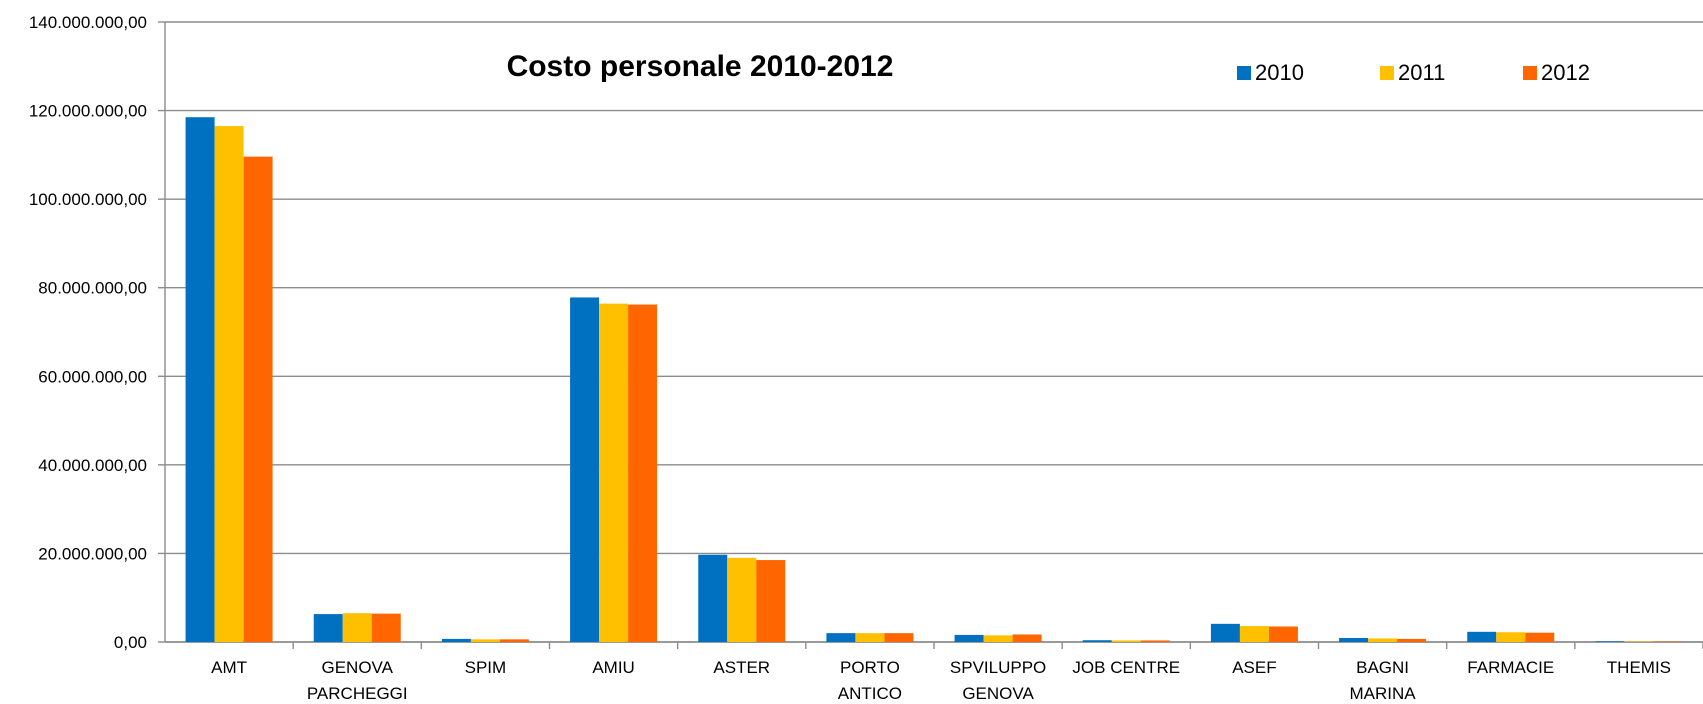 The width and height of the screenshot is (1703, 704). What do you see at coordinates (1421, 72) in the screenshot?
I see `legend-label: 2011` at bounding box center [1421, 72].